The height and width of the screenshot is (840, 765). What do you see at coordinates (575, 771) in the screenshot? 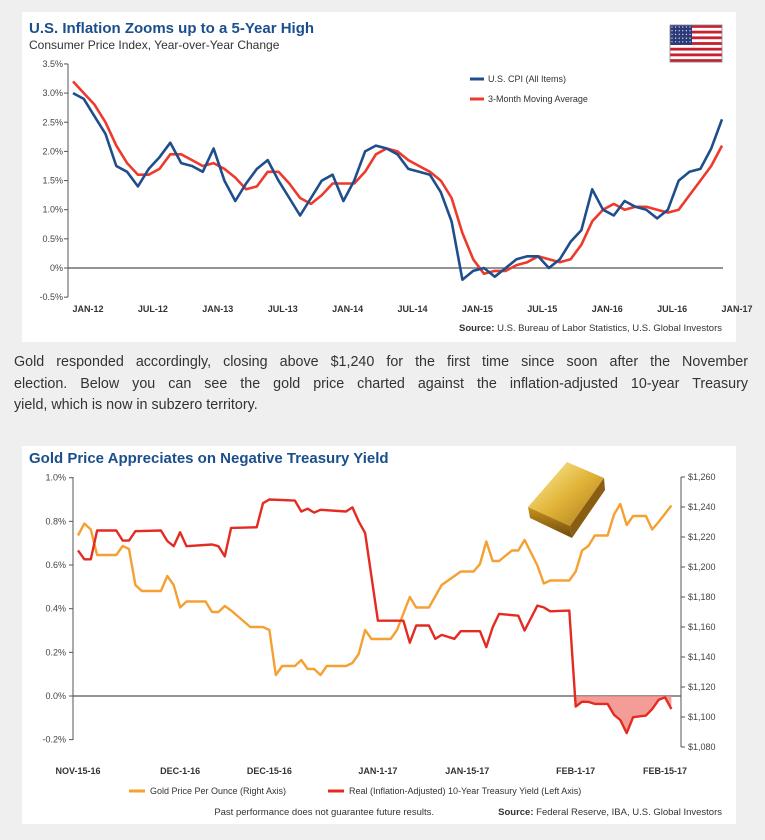
I see `x-tick-label: FEB-1-17` at bounding box center [575, 771].